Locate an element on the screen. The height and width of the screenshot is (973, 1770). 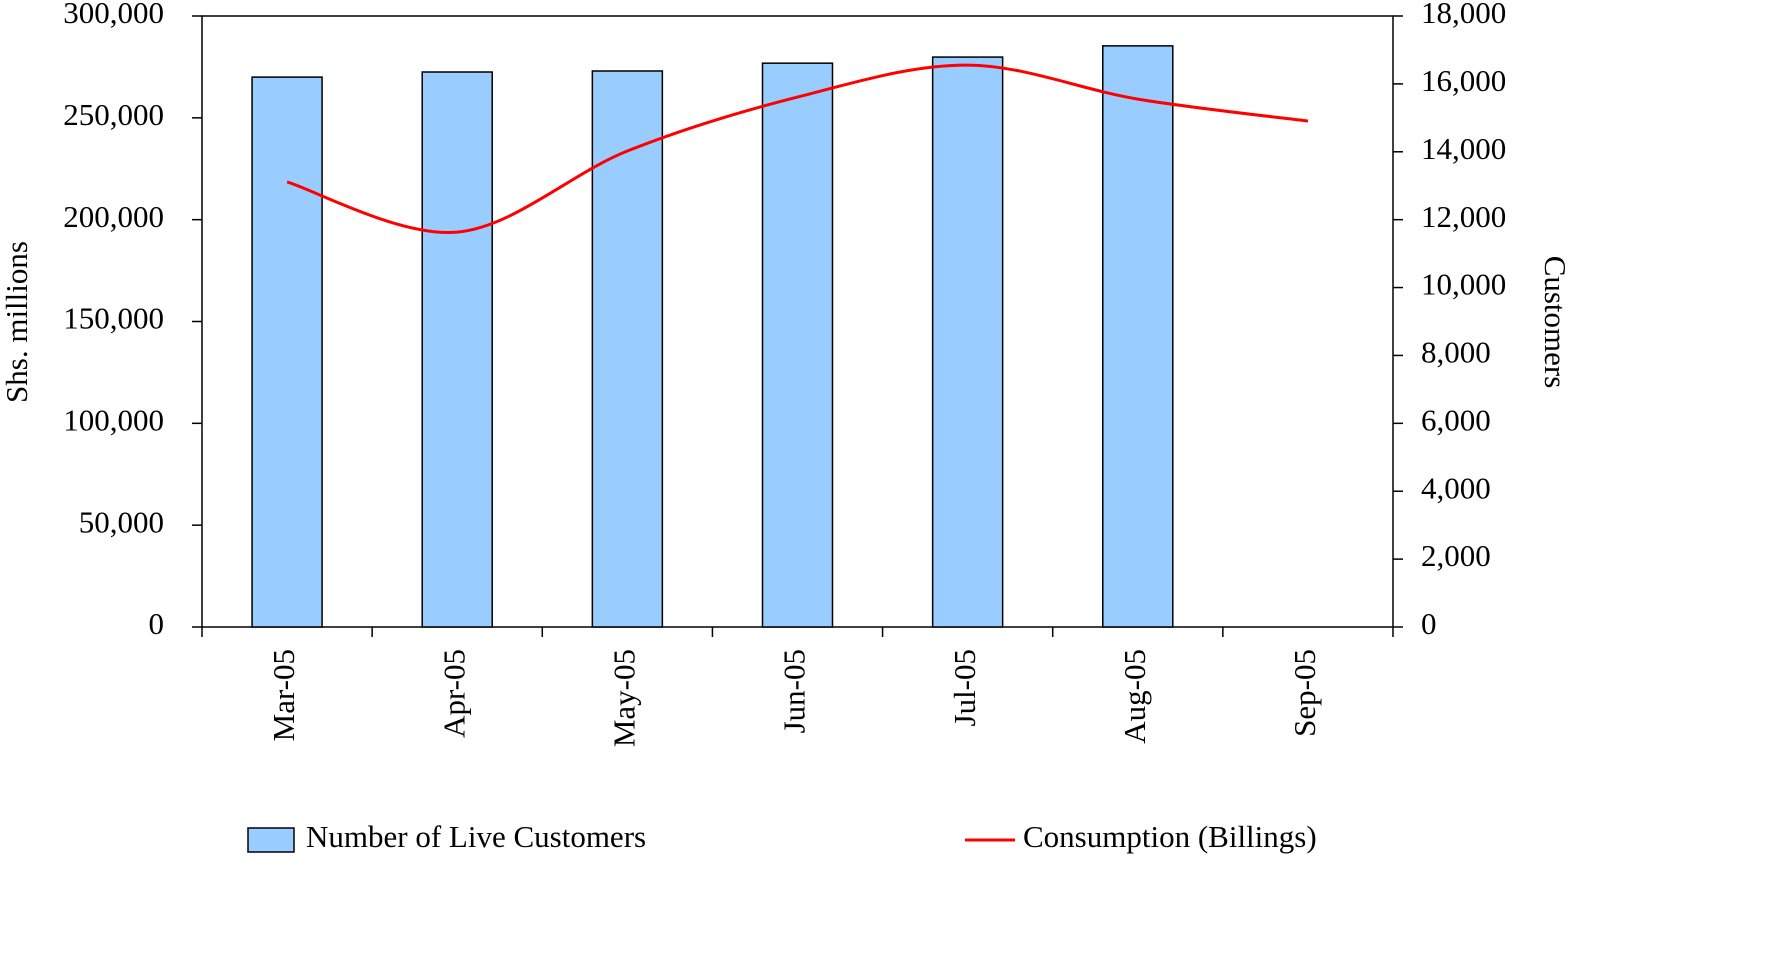
y-tick-label: 300,000 is located at coordinates (113, 15).